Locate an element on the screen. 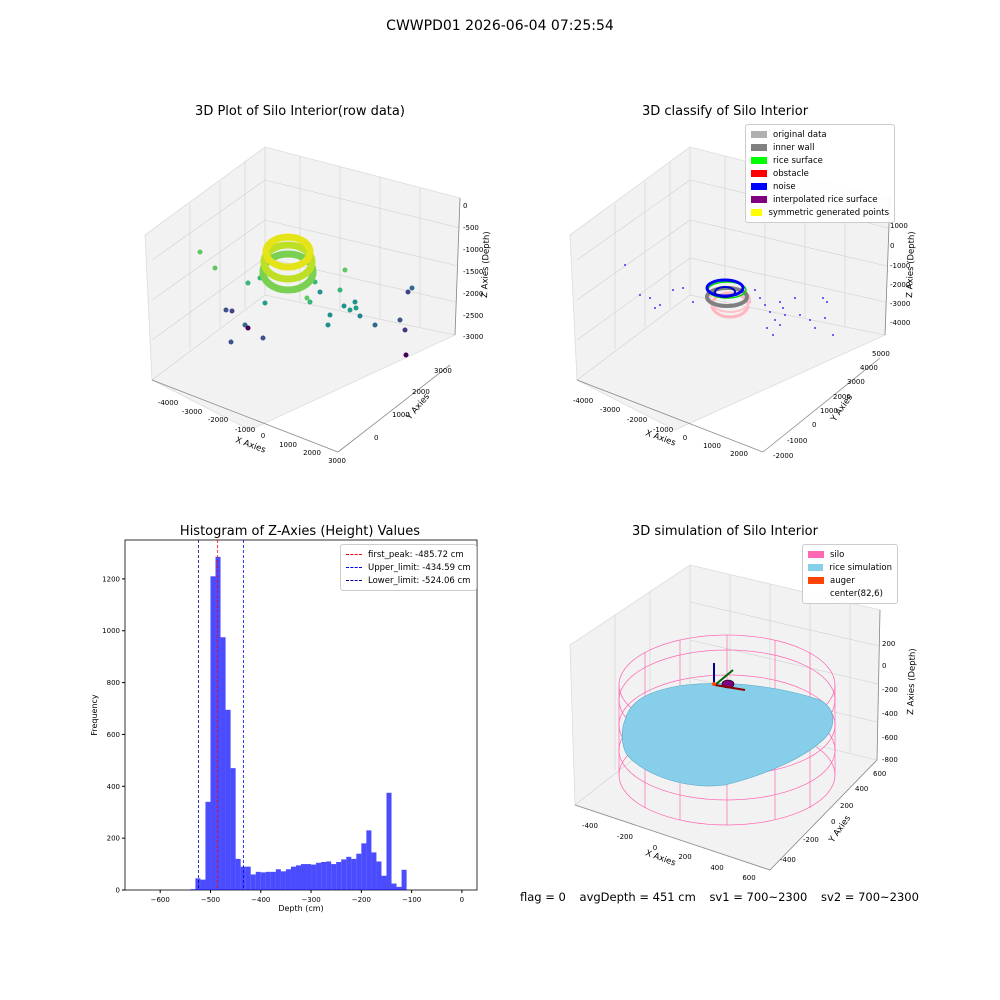  auger is located at coordinates (729, 677).